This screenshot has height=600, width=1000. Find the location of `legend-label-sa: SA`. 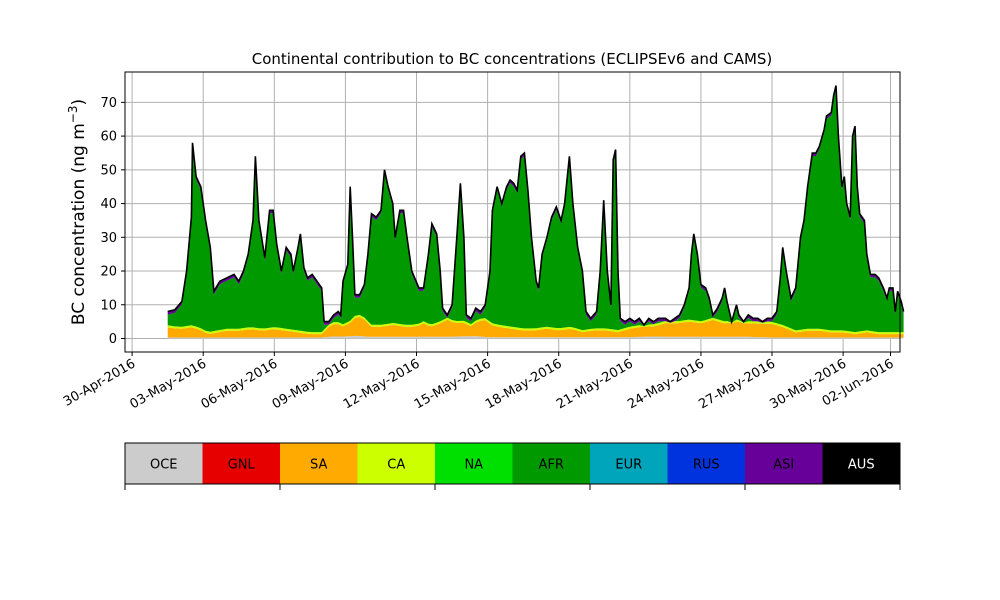

legend-label-sa: SA is located at coordinates (318, 465).